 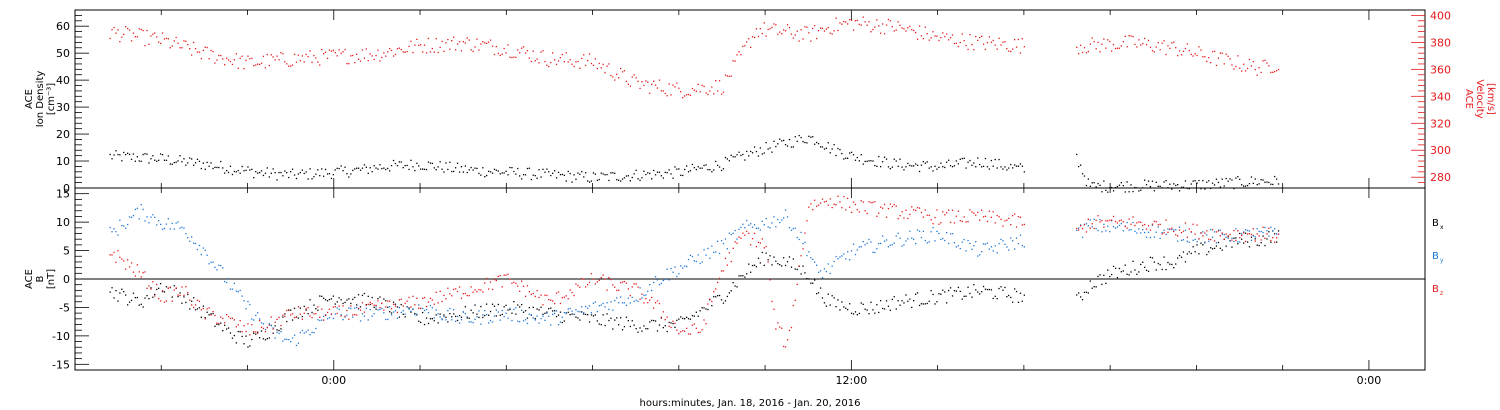 What do you see at coordinates (66, 188) in the screenshot?
I see `density-tick-label: 0` at bounding box center [66, 188].